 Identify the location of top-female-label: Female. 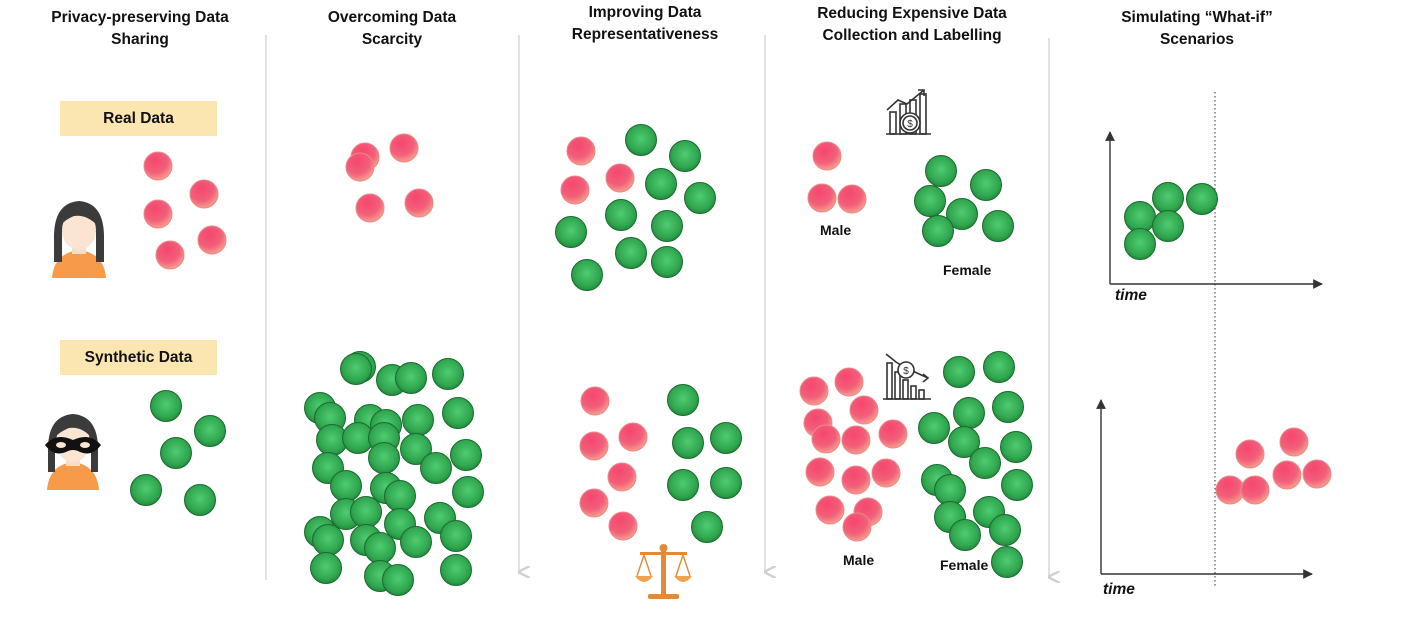
(967, 270).